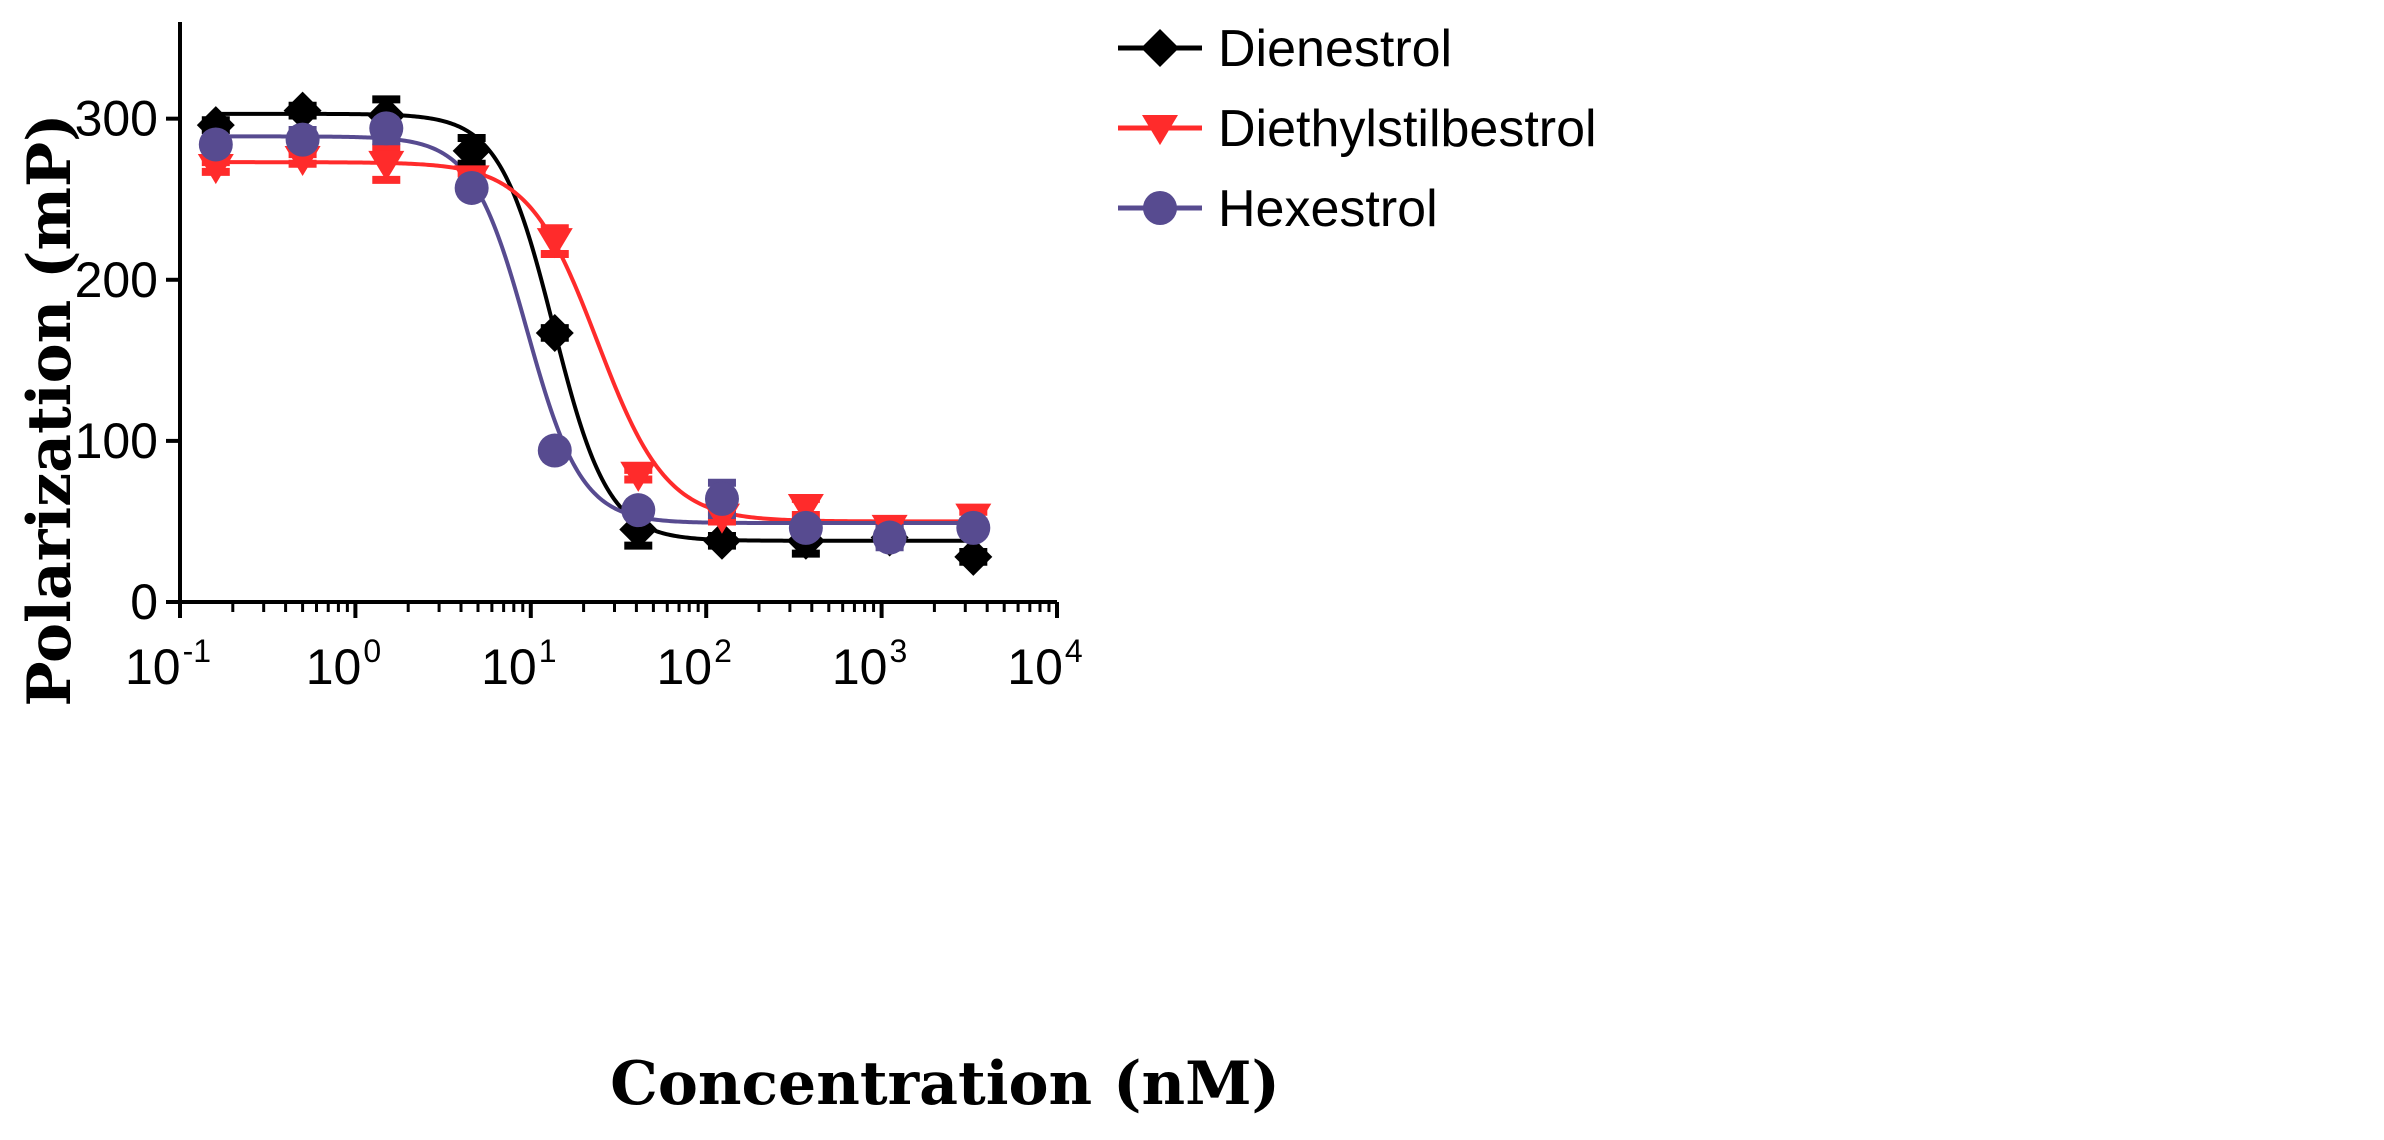 The height and width of the screenshot is (1140, 2384). What do you see at coordinates (1328, 209) in the screenshot?
I see `legend-label-2: Hexestrol` at bounding box center [1328, 209].